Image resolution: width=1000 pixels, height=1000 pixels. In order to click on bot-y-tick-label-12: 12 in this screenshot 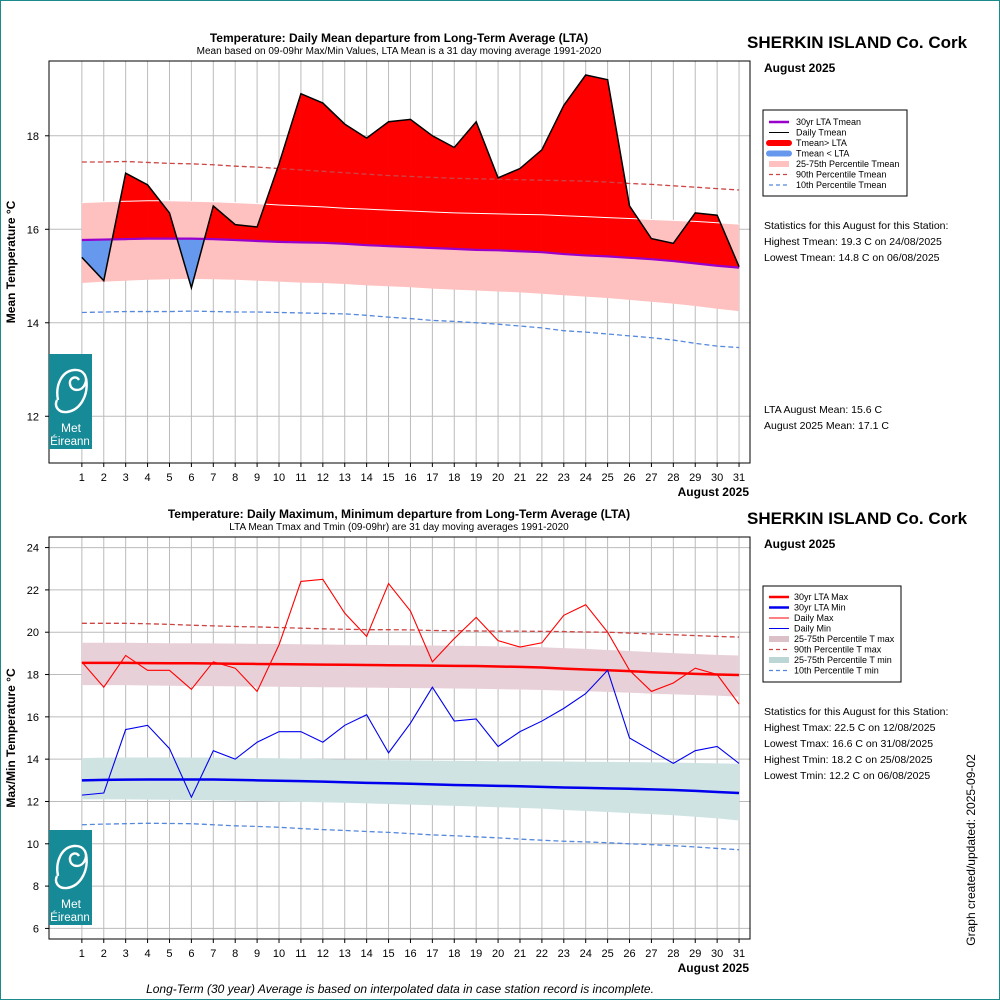, I will do `click(33, 802)`.